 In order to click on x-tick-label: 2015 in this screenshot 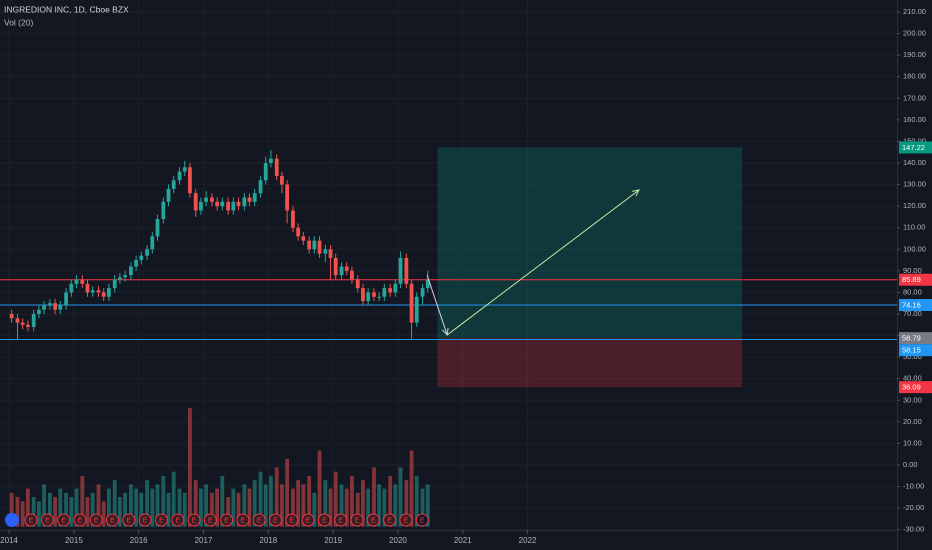, I will do `click(74, 540)`.